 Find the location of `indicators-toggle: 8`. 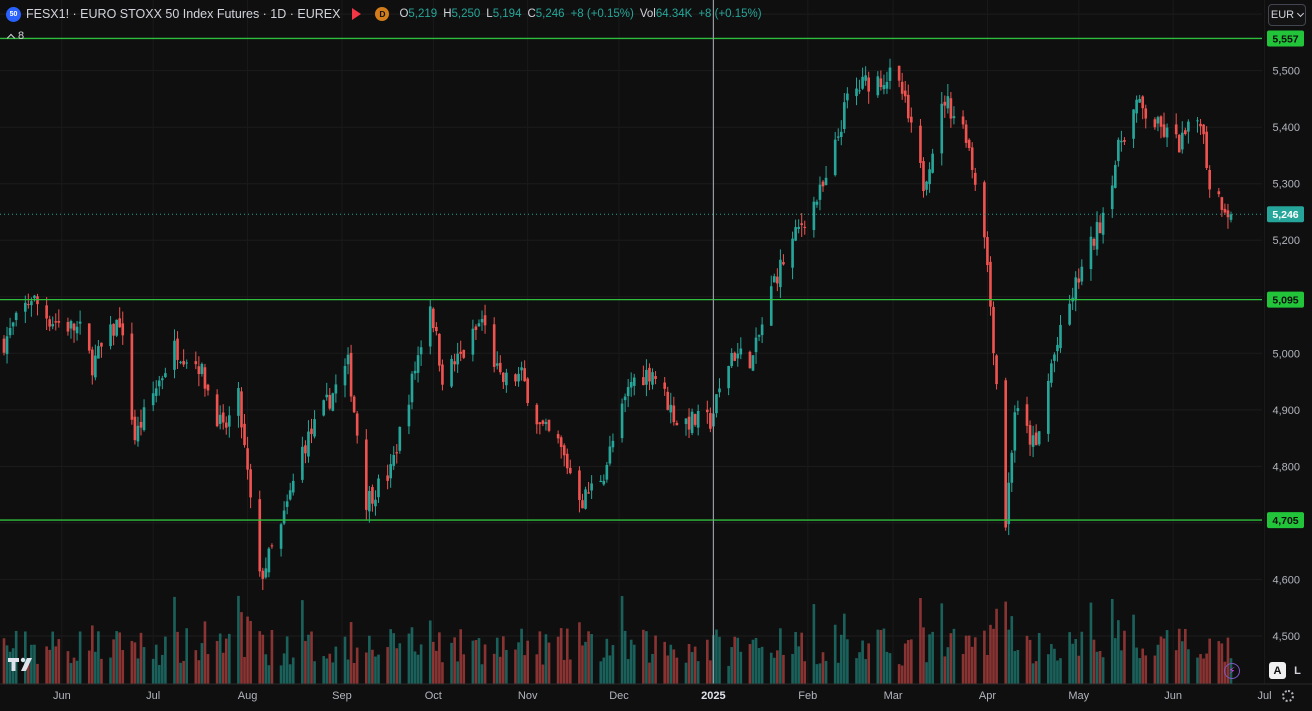

indicators-toggle: 8 is located at coordinates (16, 36).